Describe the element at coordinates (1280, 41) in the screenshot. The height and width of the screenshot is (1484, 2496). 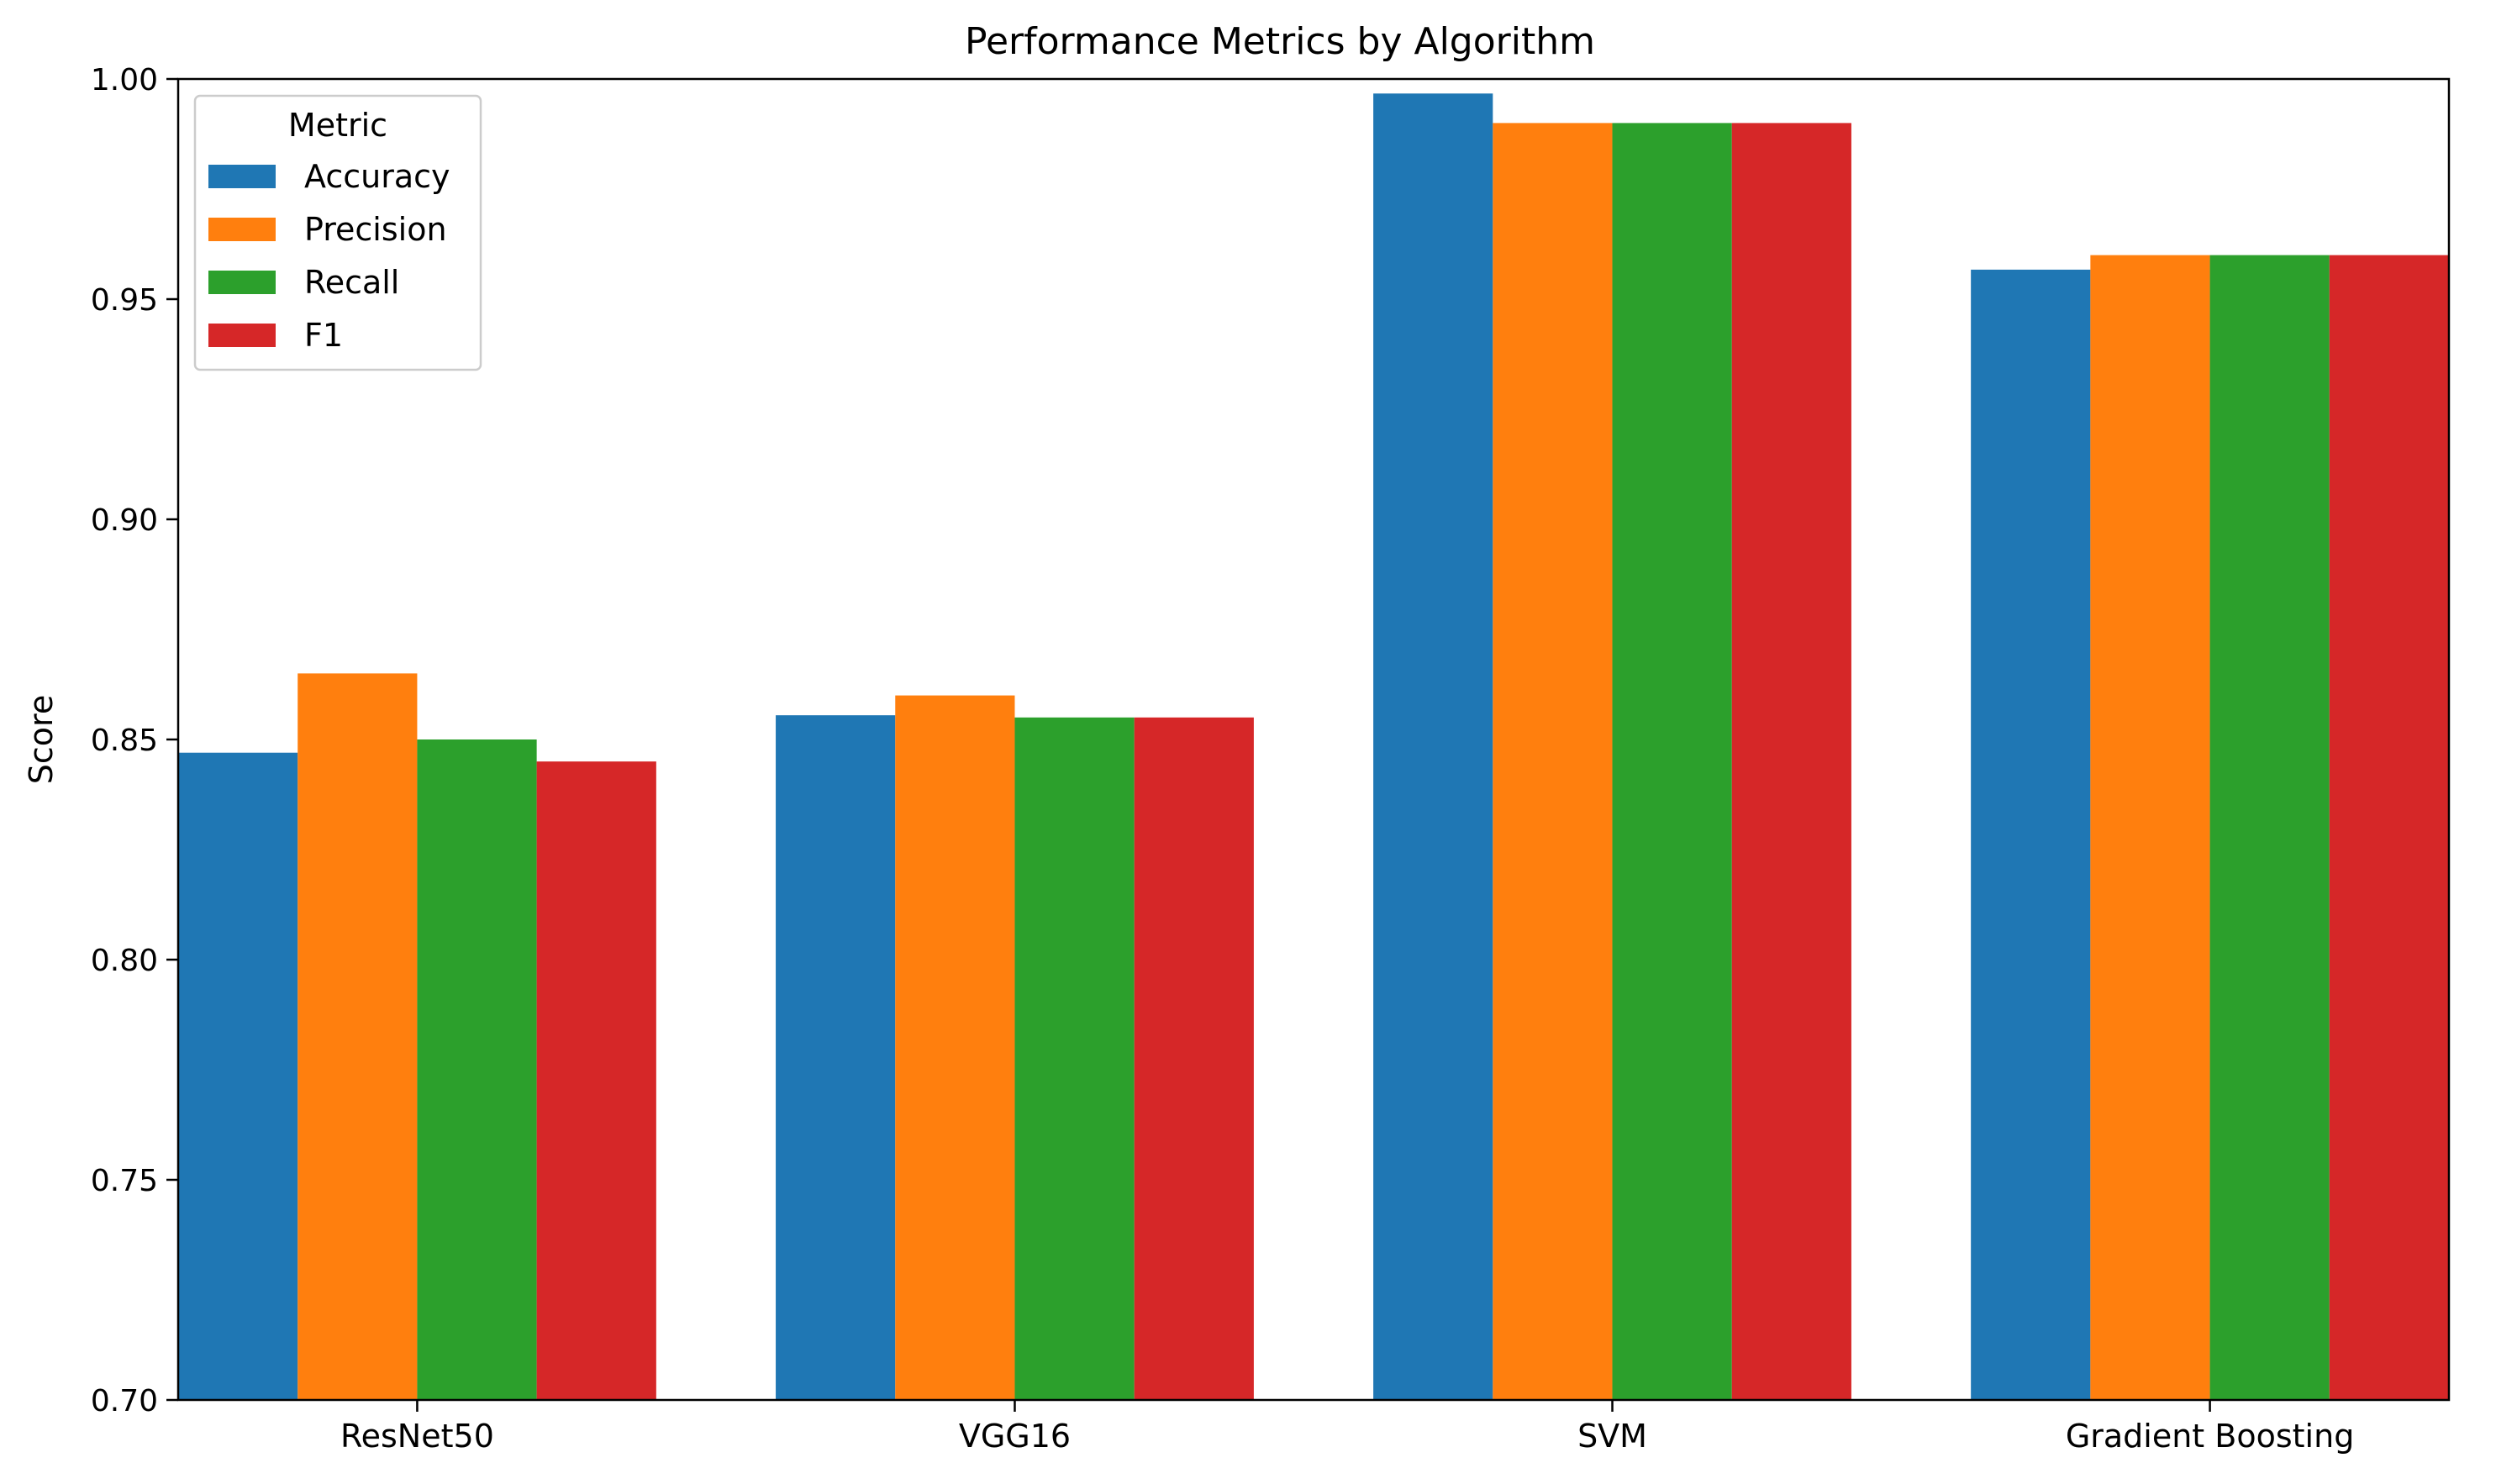
I see `chart-title: Performance Metrics by Algorithm` at that location.